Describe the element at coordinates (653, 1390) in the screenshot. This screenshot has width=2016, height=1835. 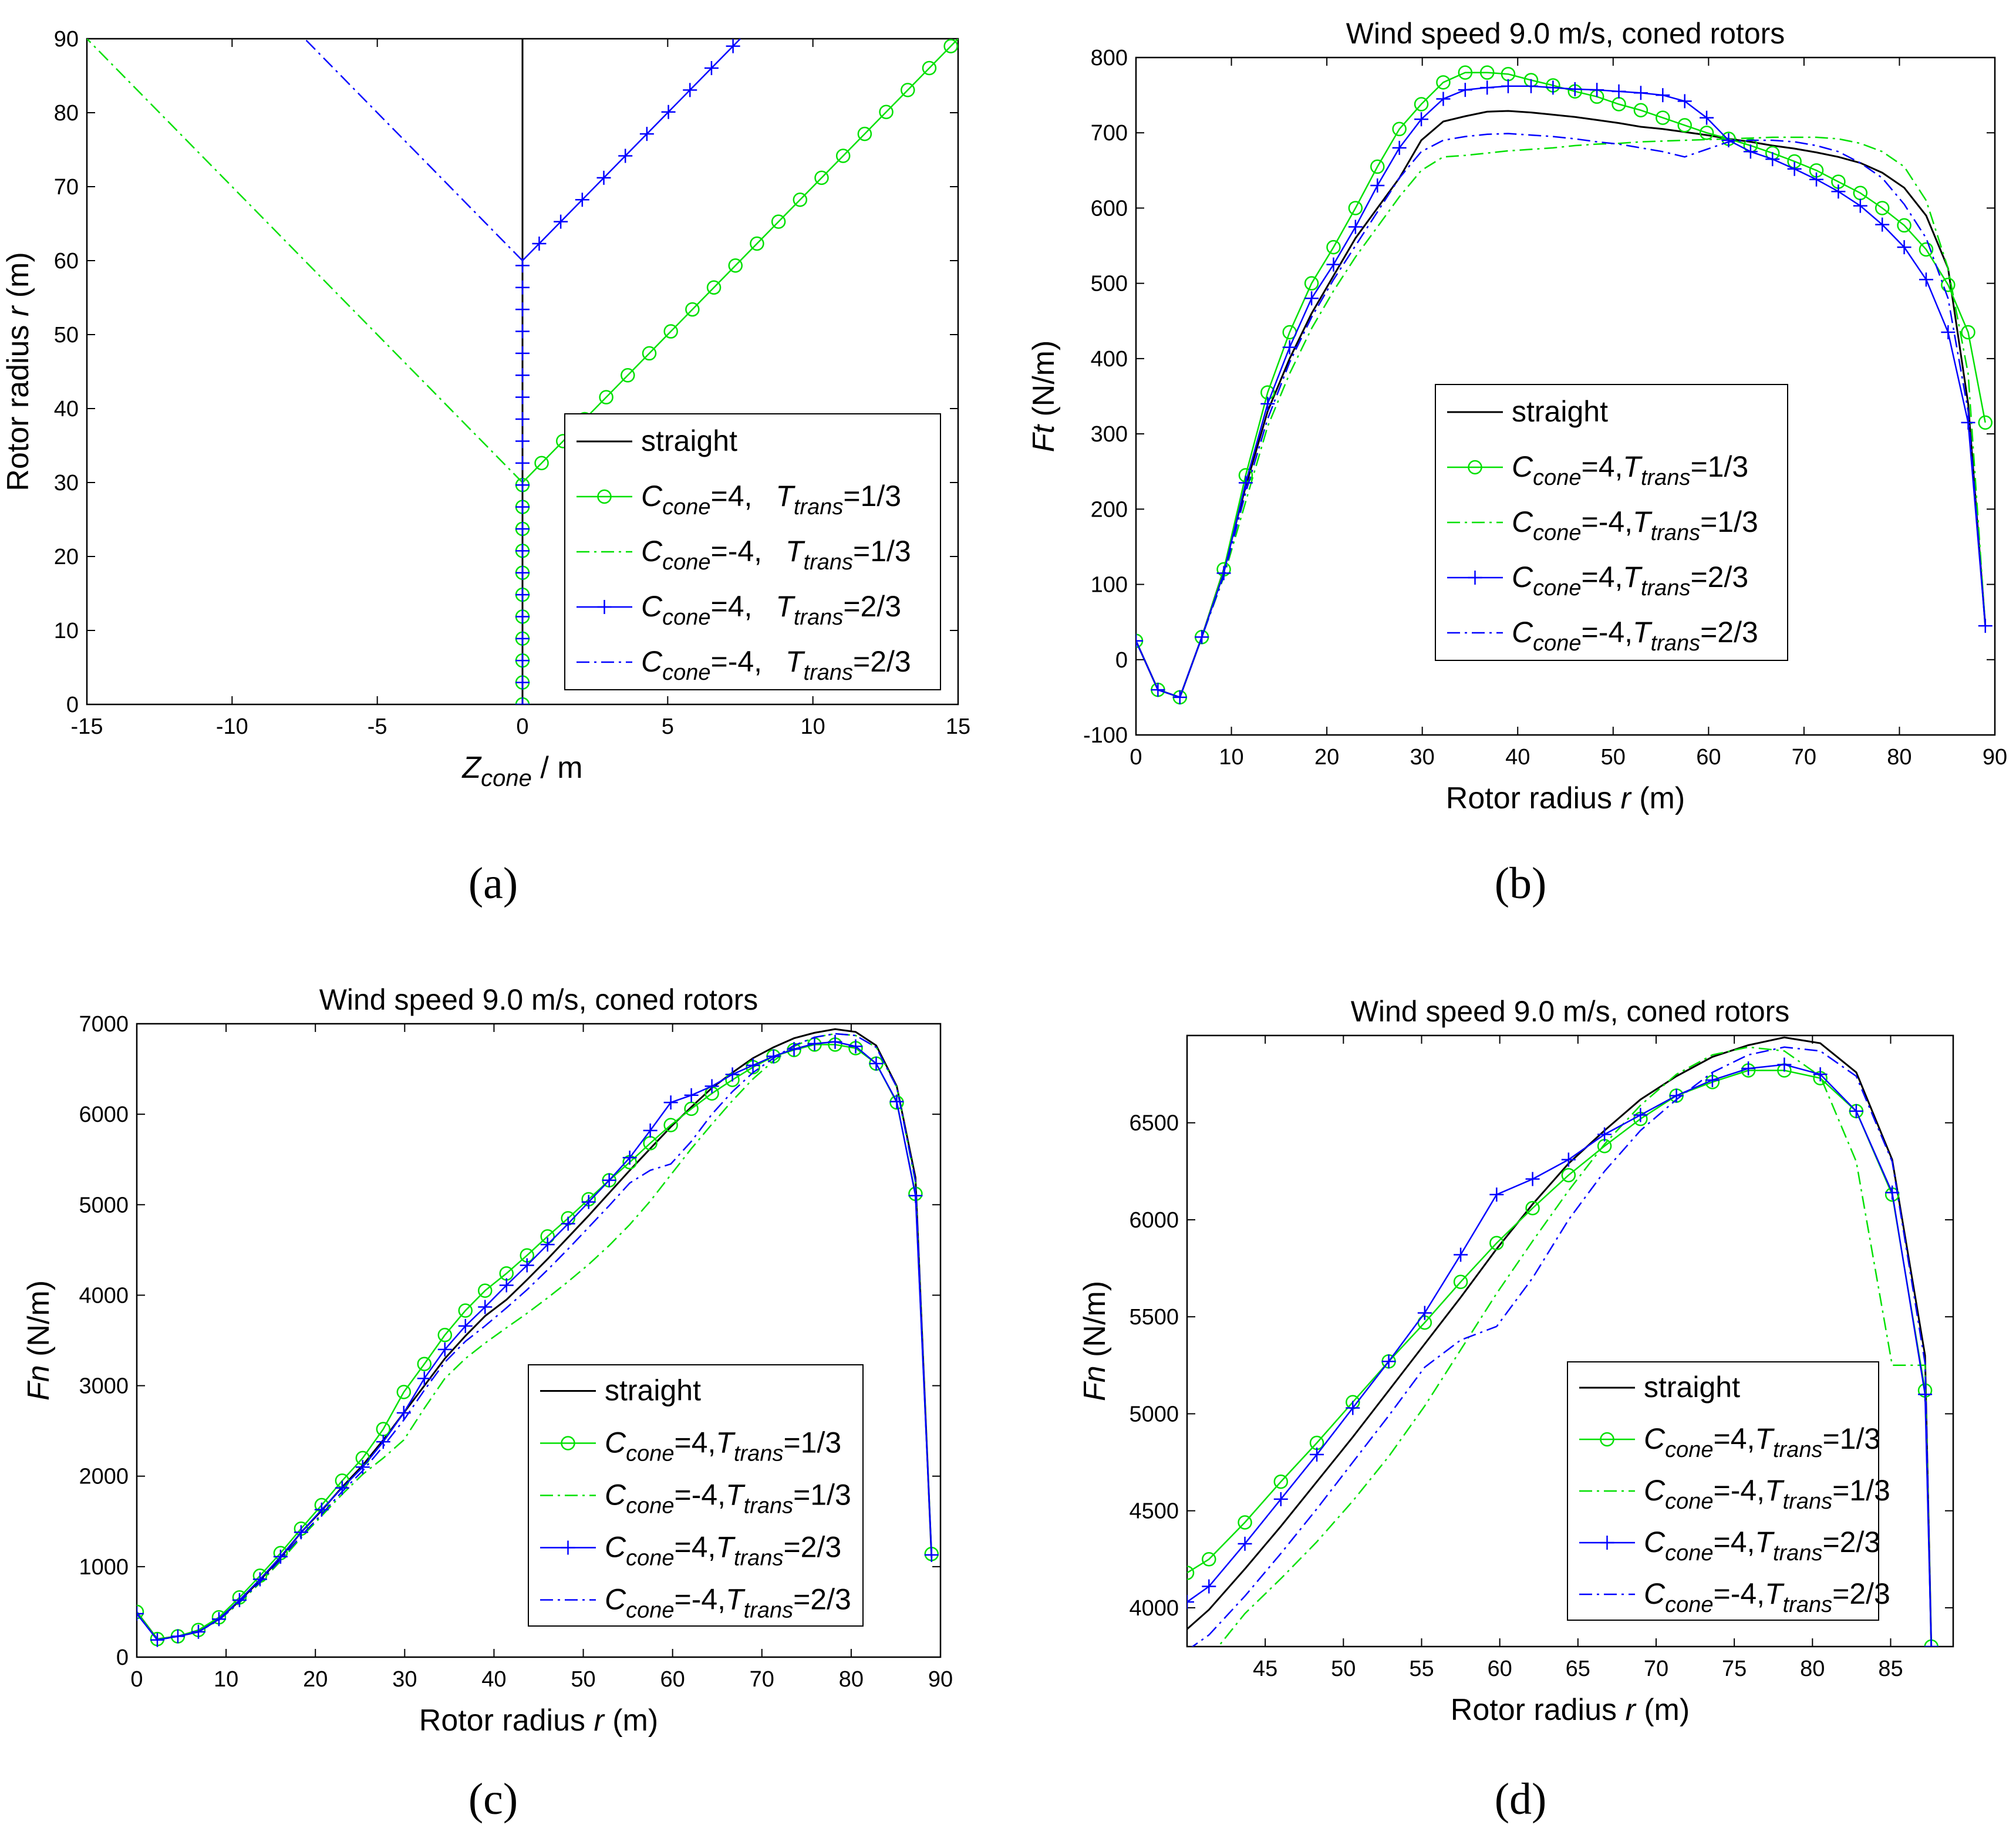
I see `legend-label-0: straight` at that location.